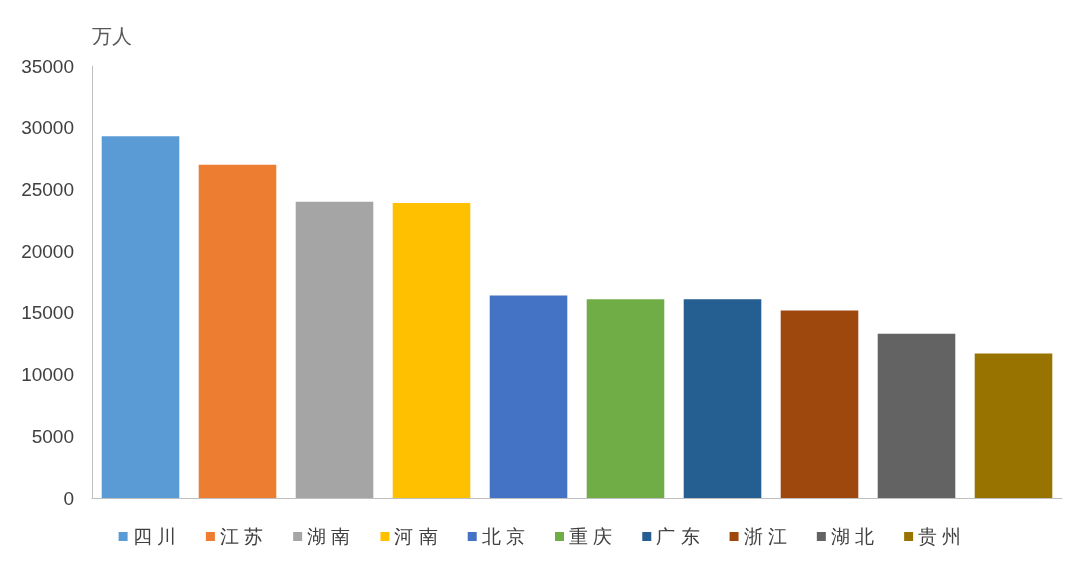 This screenshot has width=1080, height=569. I want to click on legend-label: 河 南, so click(416, 536).